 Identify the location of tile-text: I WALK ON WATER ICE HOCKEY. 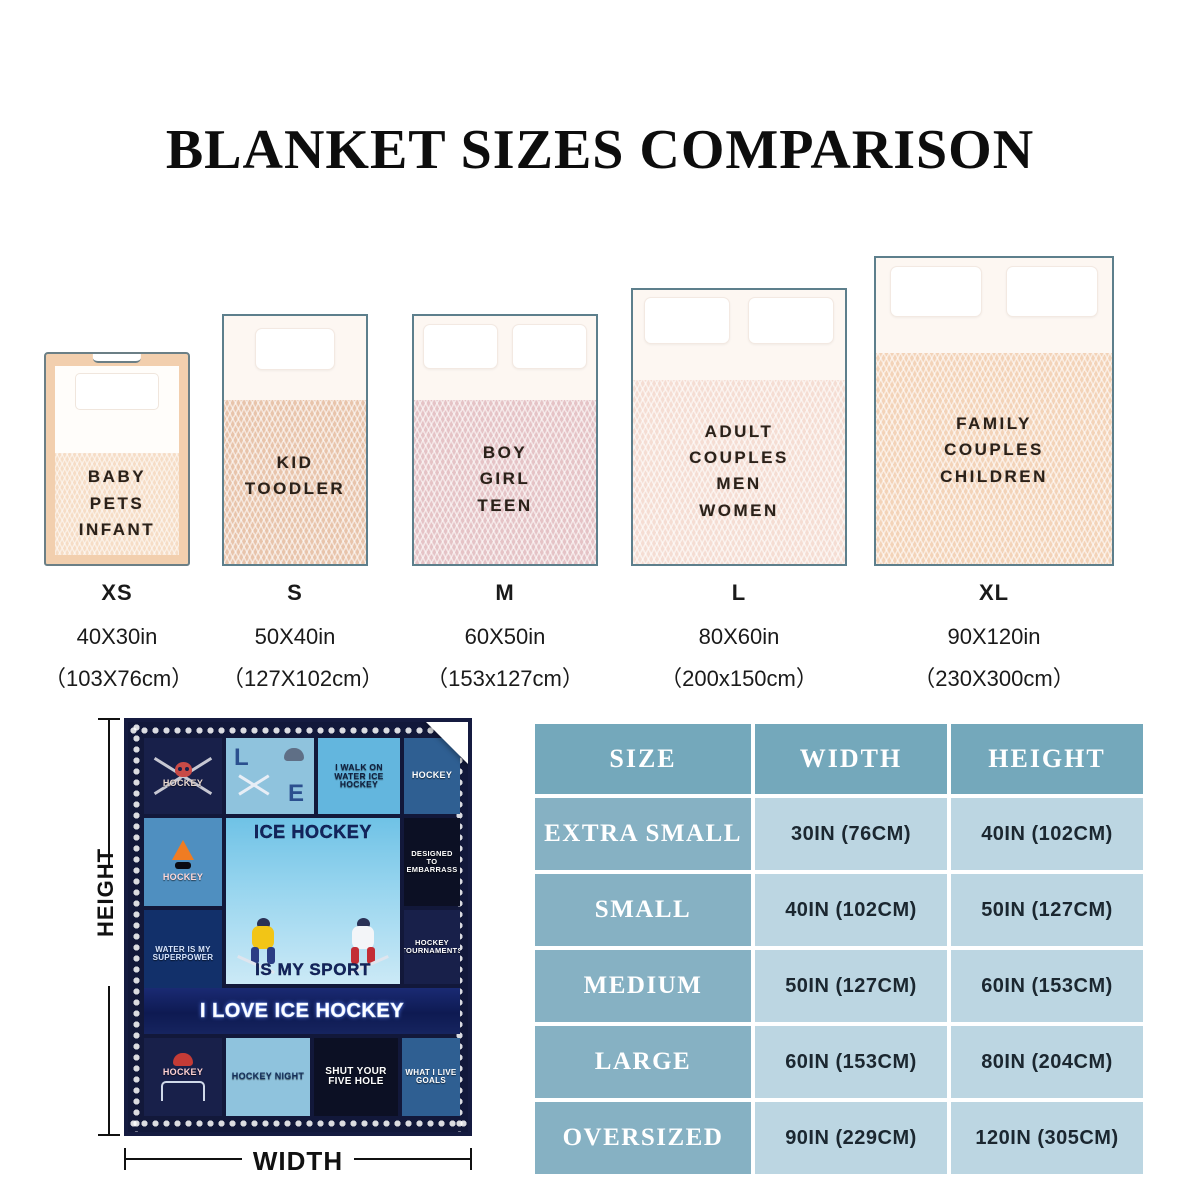
(359, 775).